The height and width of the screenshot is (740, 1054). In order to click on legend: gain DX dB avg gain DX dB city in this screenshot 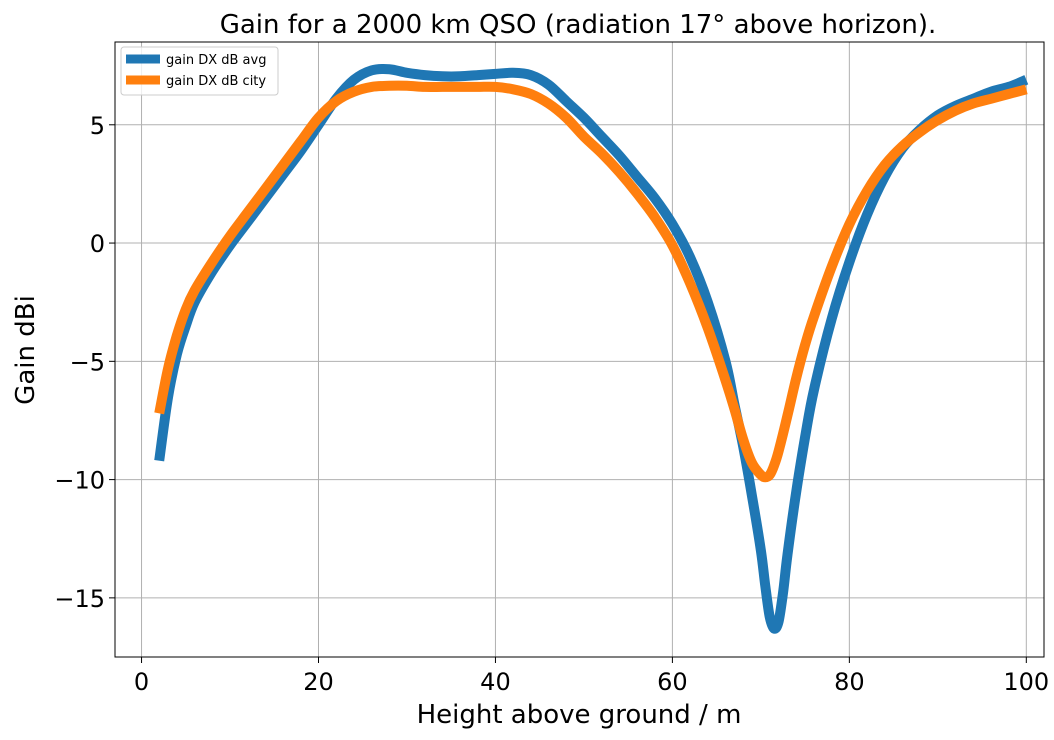, I will do `click(199, 71)`.